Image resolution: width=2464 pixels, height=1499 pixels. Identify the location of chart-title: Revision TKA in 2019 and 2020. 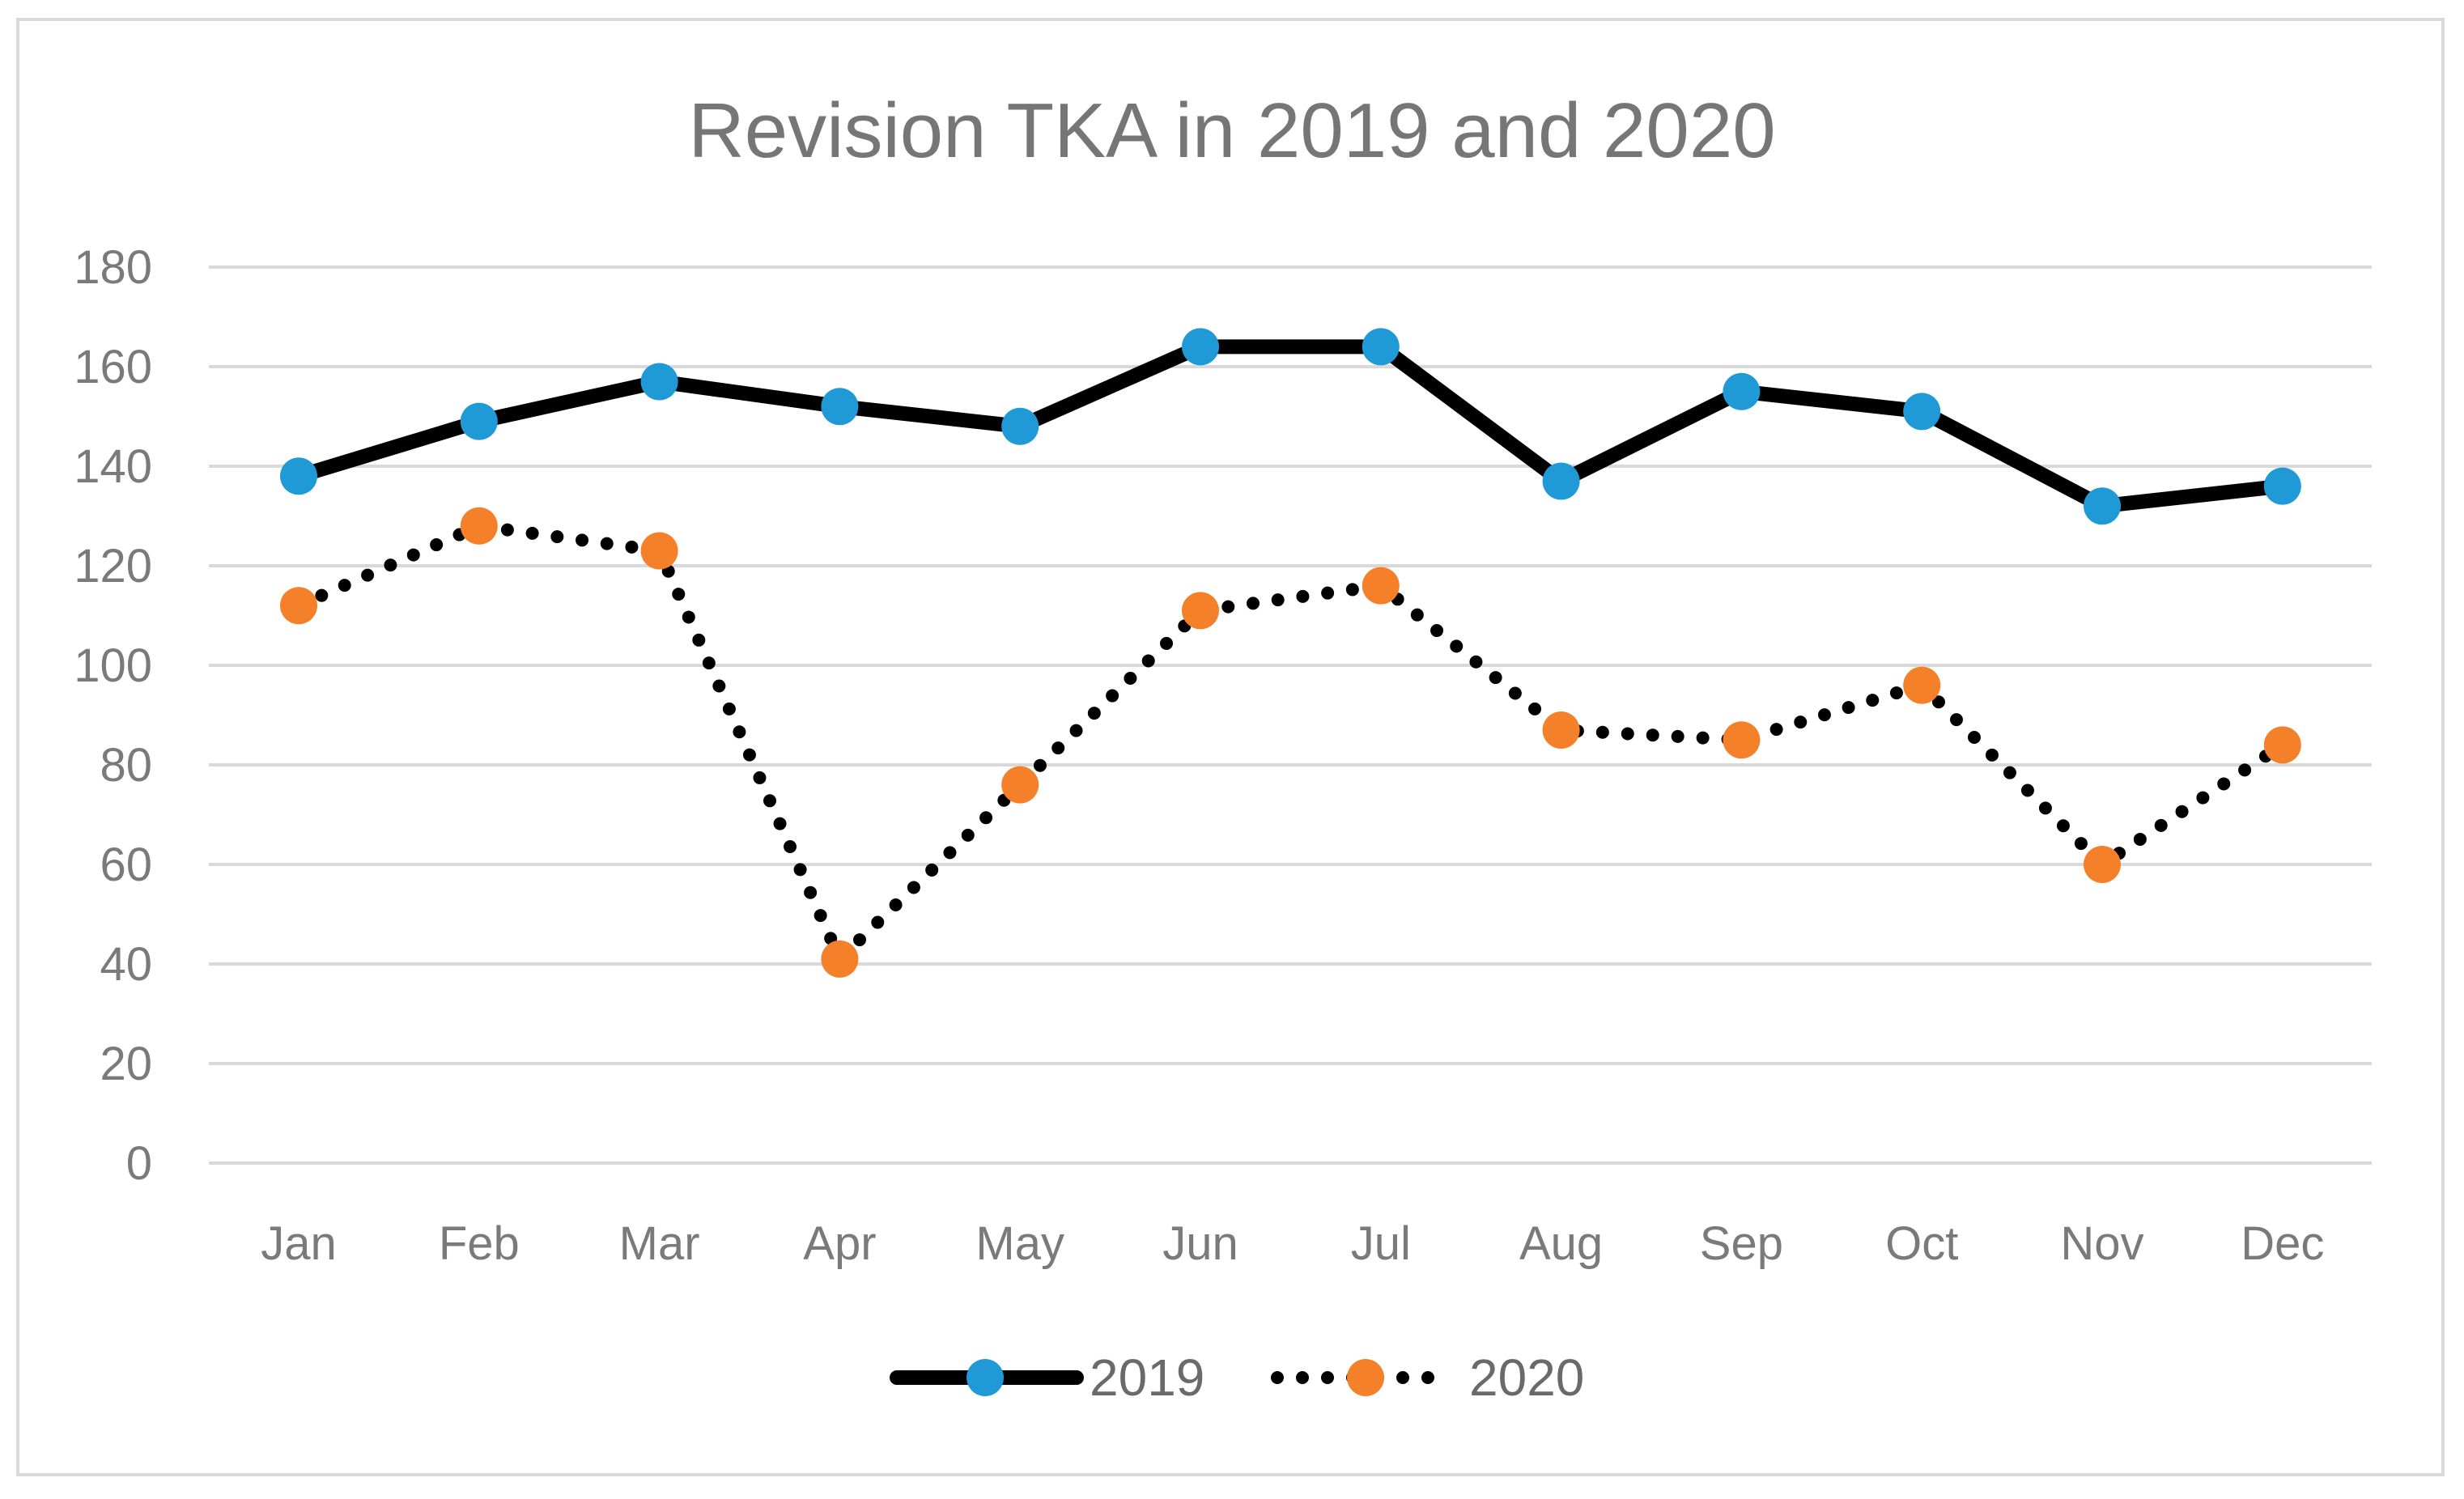
(1231, 130).